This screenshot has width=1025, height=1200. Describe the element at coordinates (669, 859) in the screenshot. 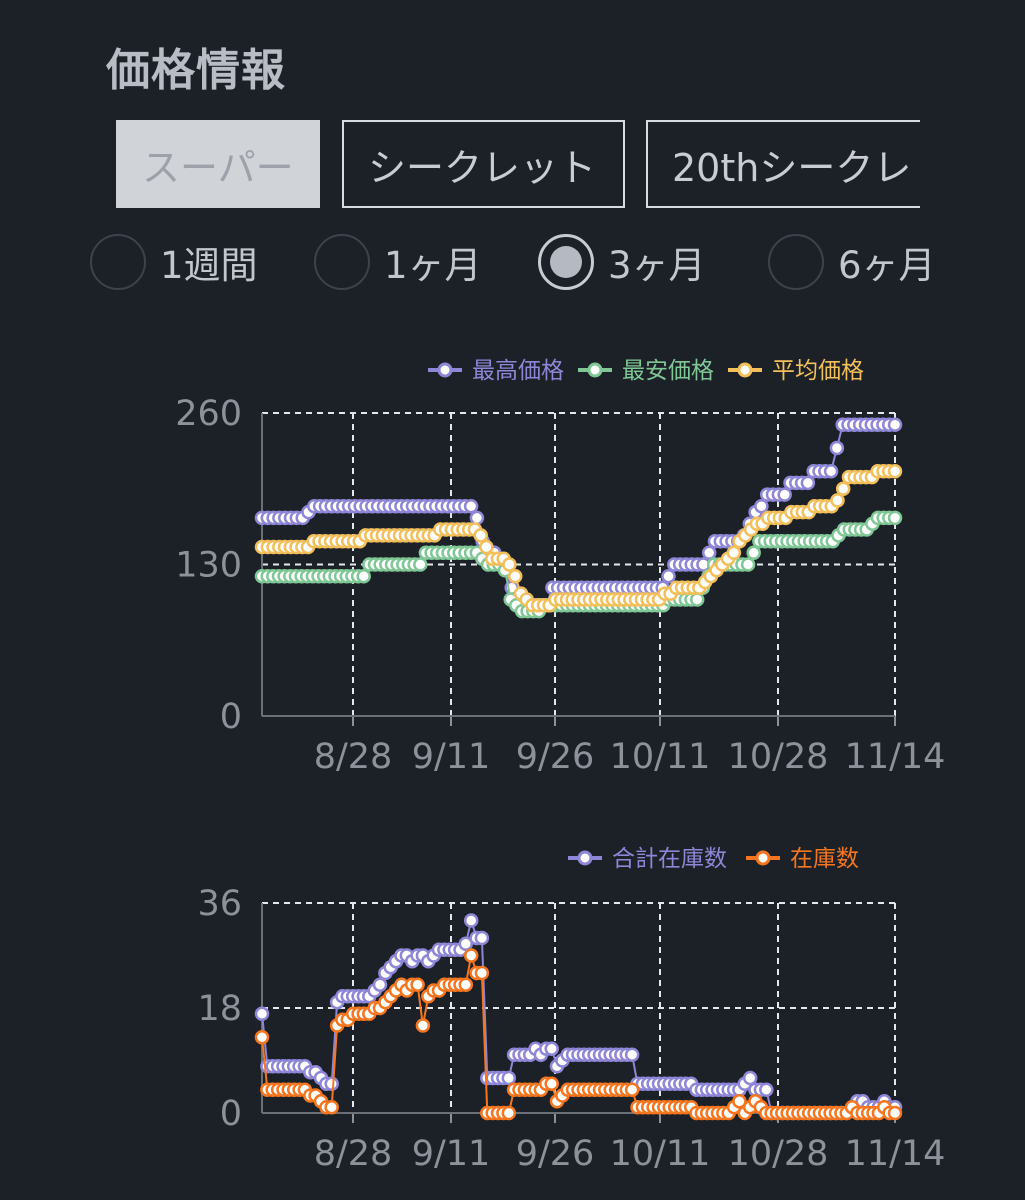

I see `legend-label: 合計在庫数` at that location.